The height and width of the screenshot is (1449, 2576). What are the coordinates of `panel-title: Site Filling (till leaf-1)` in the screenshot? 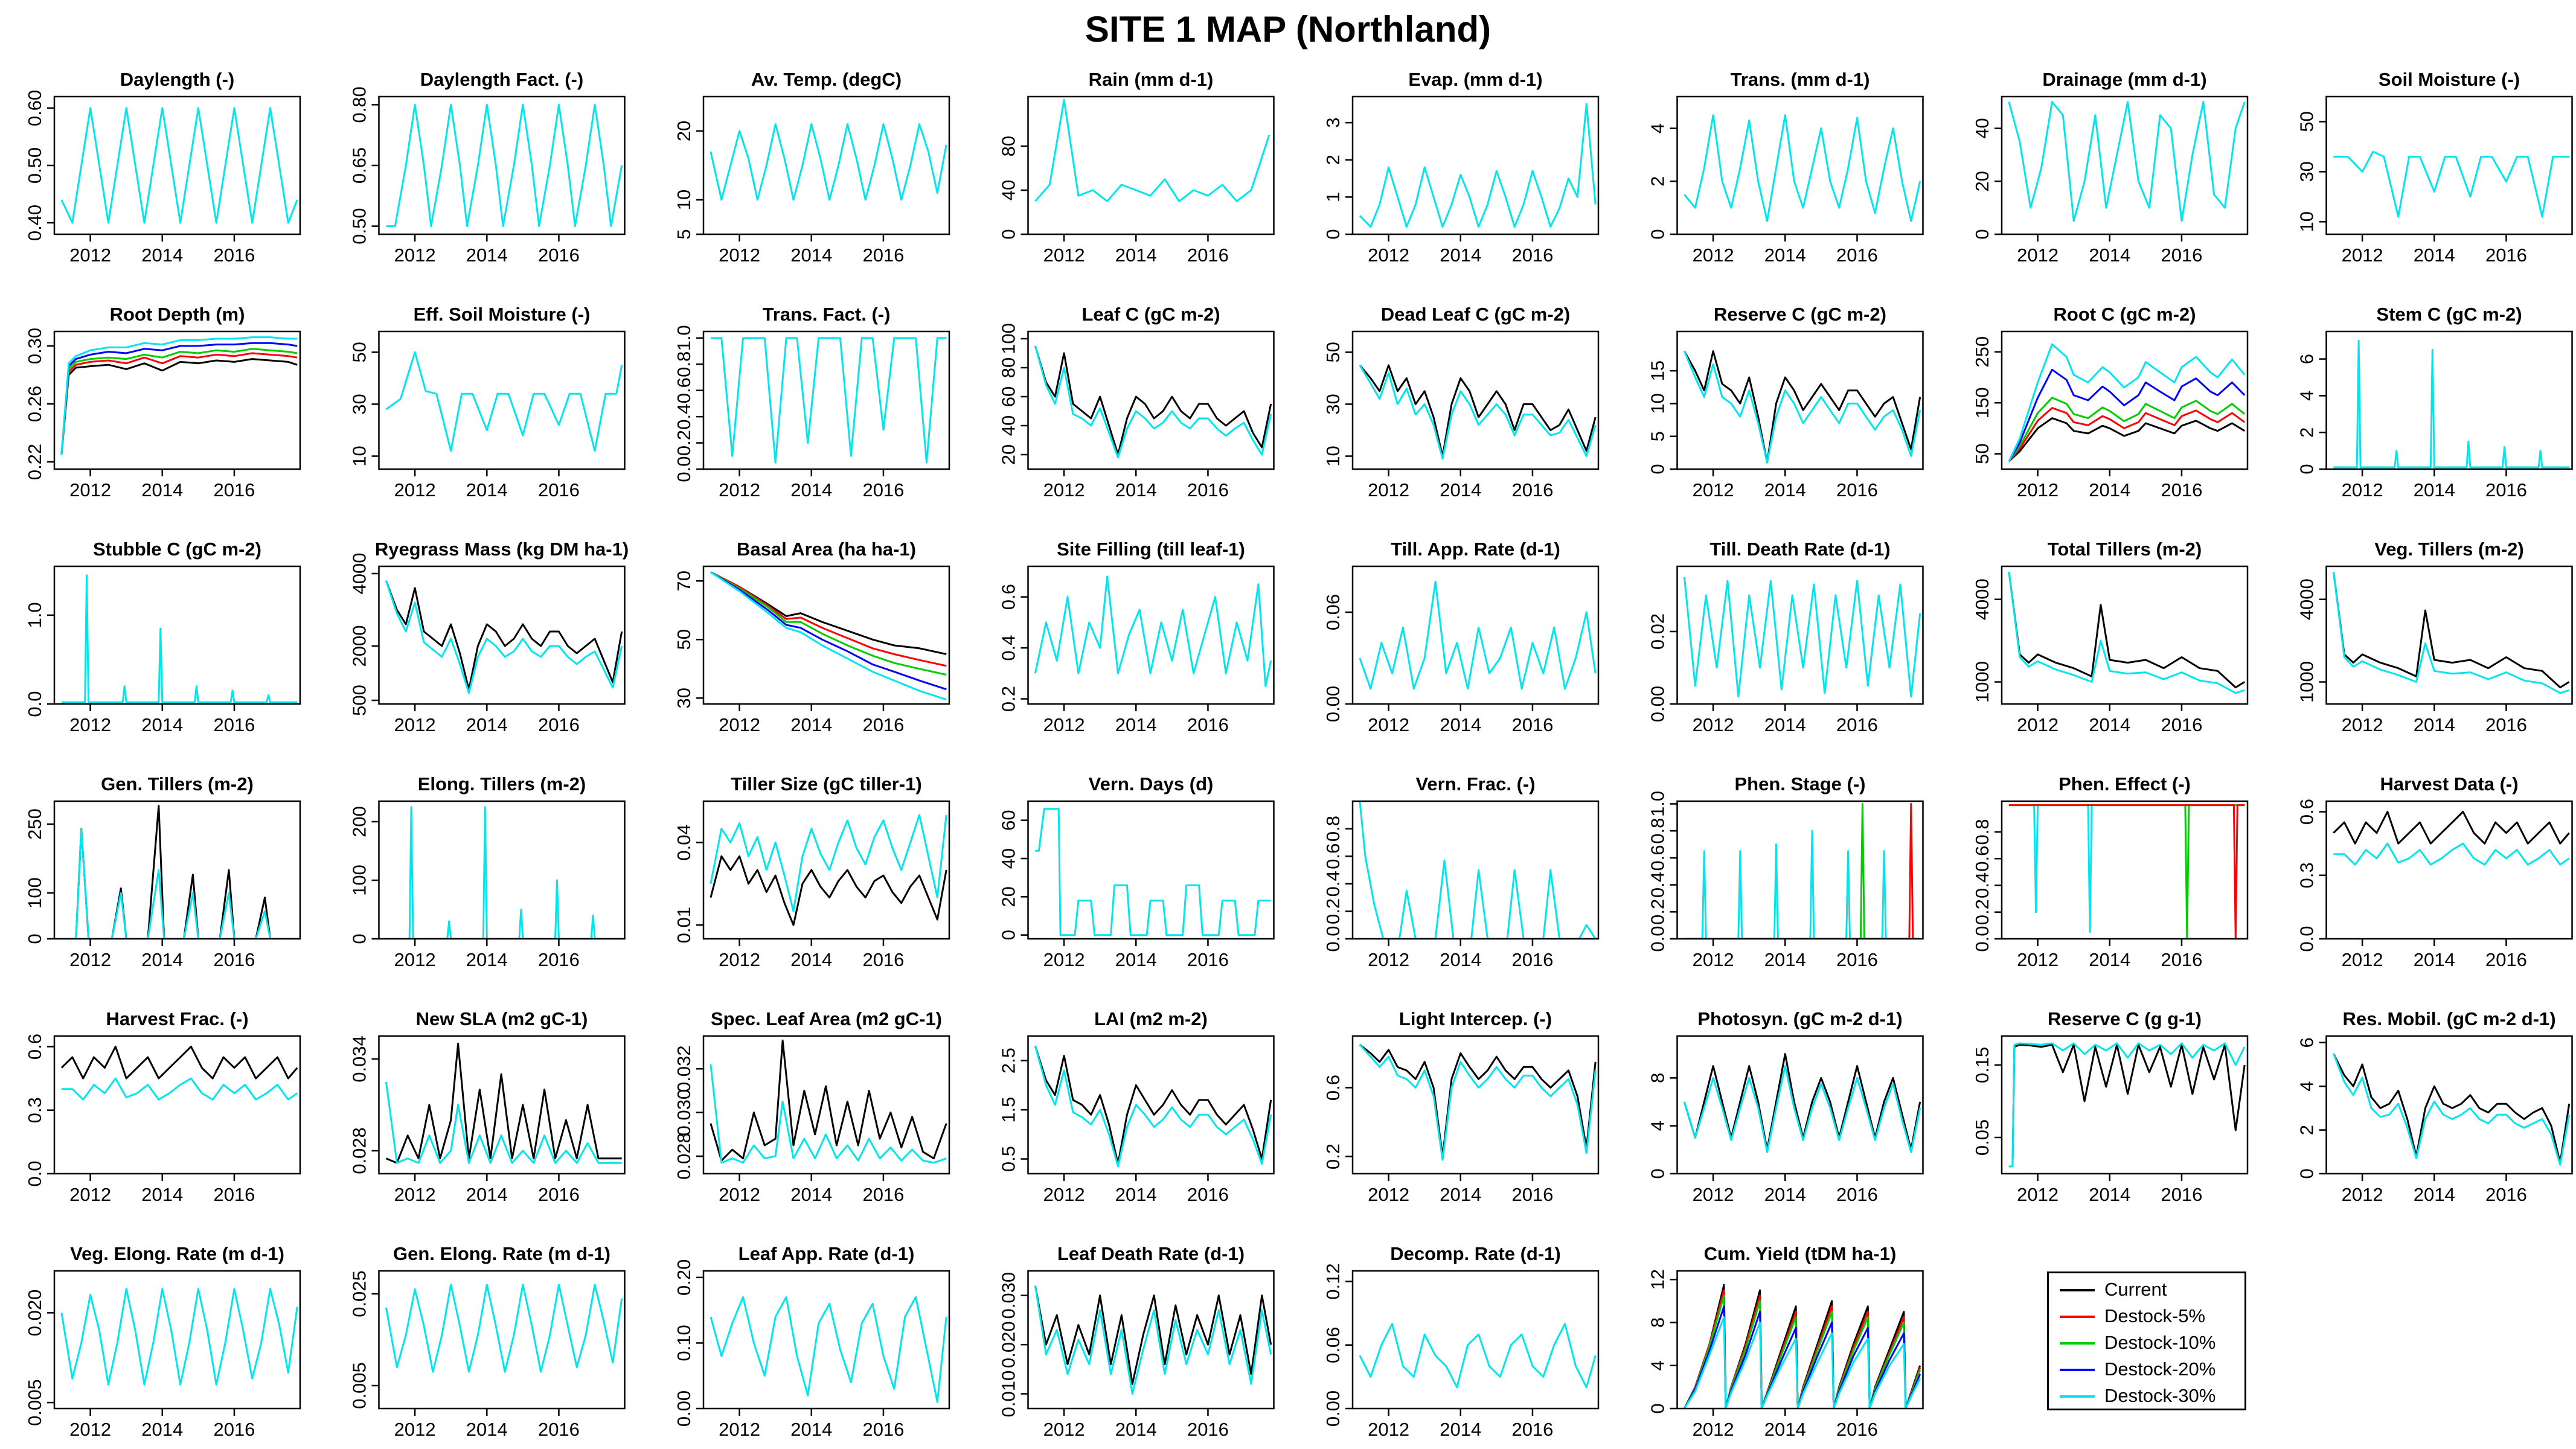 It's located at (1151, 550).